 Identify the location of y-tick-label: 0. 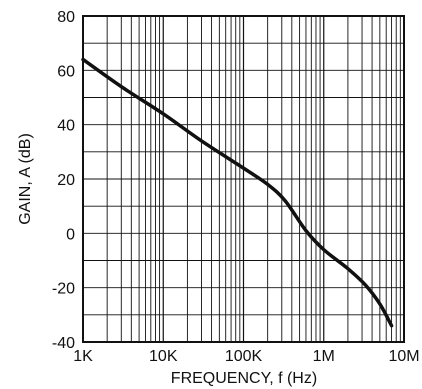
(70, 234).